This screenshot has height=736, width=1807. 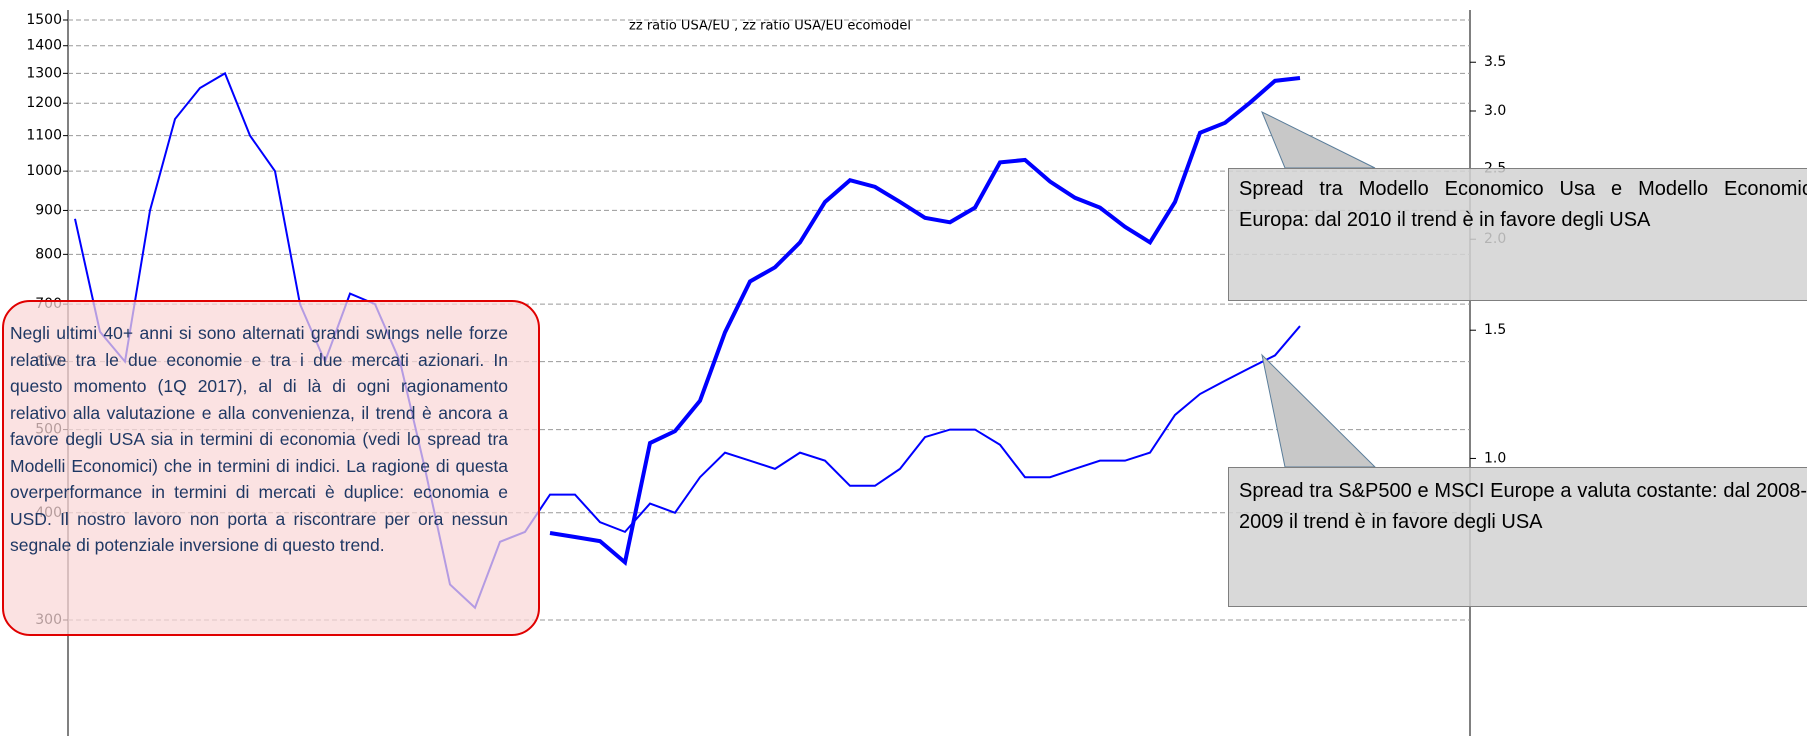 What do you see at coordinates (44, 46) in the screenshot?
I see `y-tick-label: 1400` at bounding box center [44, 46].